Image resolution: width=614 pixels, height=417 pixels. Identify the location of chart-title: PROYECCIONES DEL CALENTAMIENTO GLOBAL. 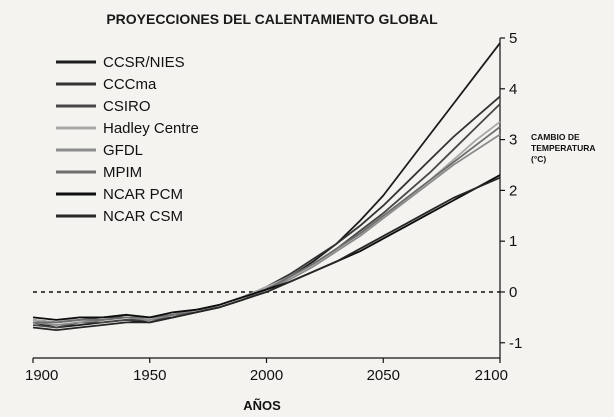
(272, 19).